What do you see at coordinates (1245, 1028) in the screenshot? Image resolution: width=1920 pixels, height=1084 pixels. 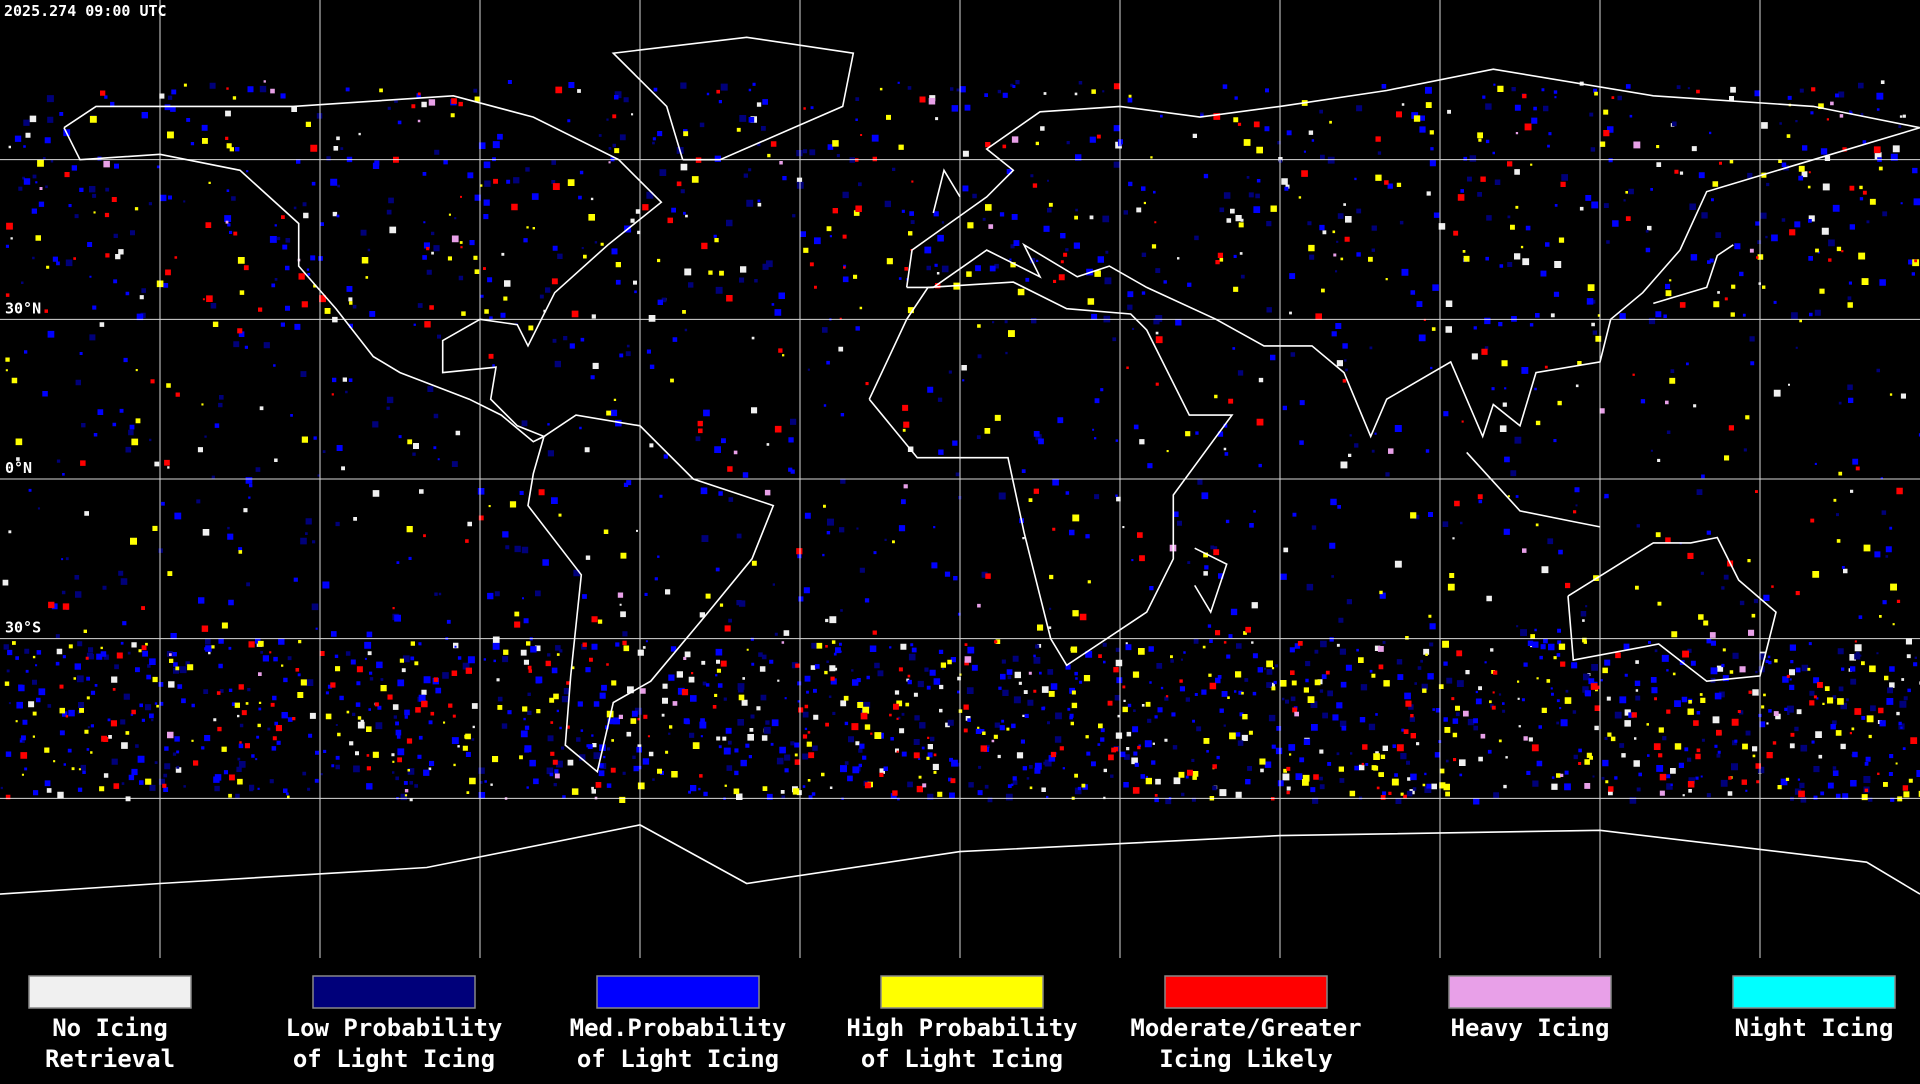 I see `legend-label: Moderate/Greater` at bounding box center [1245, 1028].